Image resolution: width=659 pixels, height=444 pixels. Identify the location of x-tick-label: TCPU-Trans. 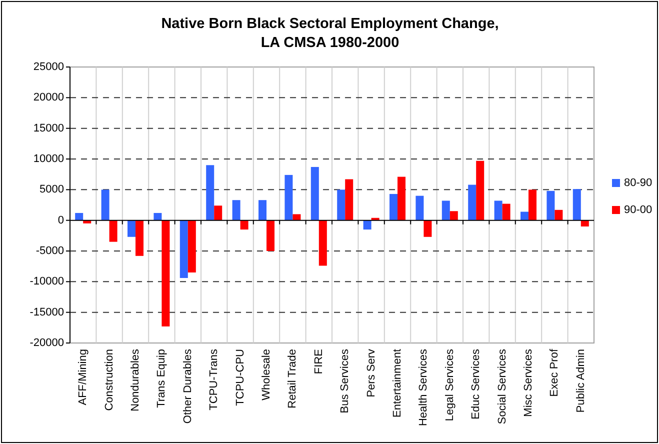
(214, 379).